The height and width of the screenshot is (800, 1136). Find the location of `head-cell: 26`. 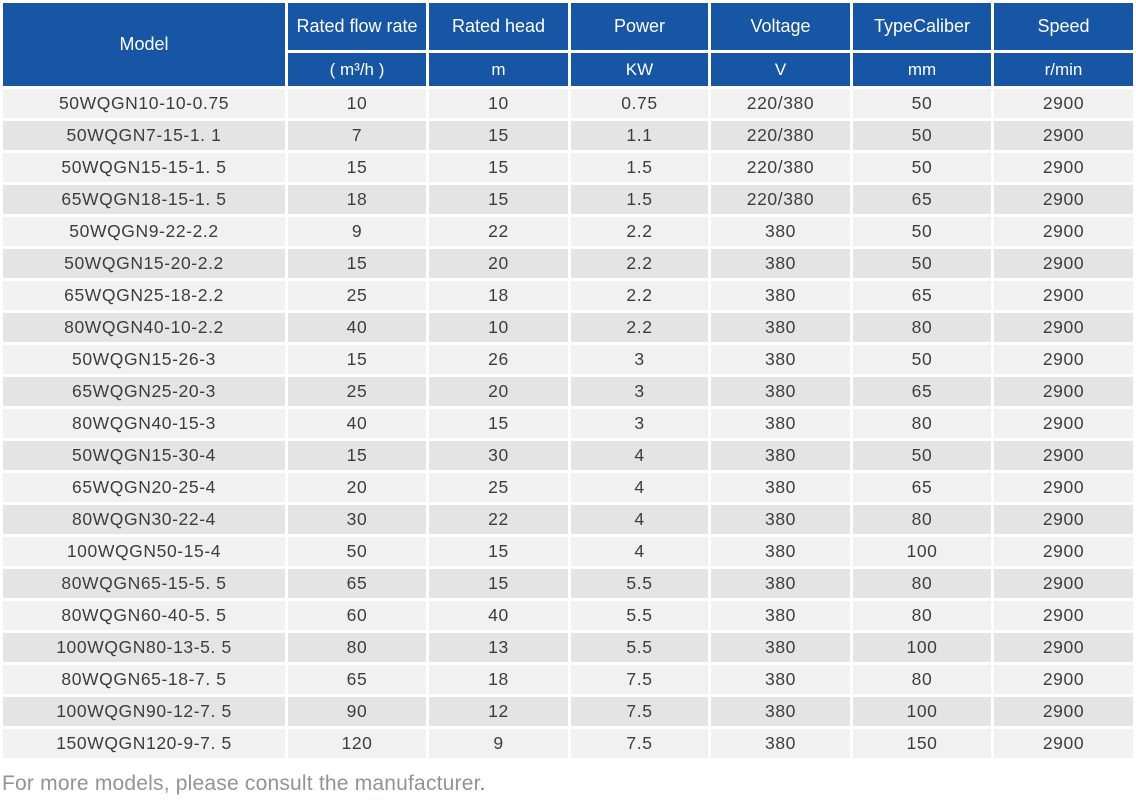

head-cell: 26 is located at coordinates (498, 359).